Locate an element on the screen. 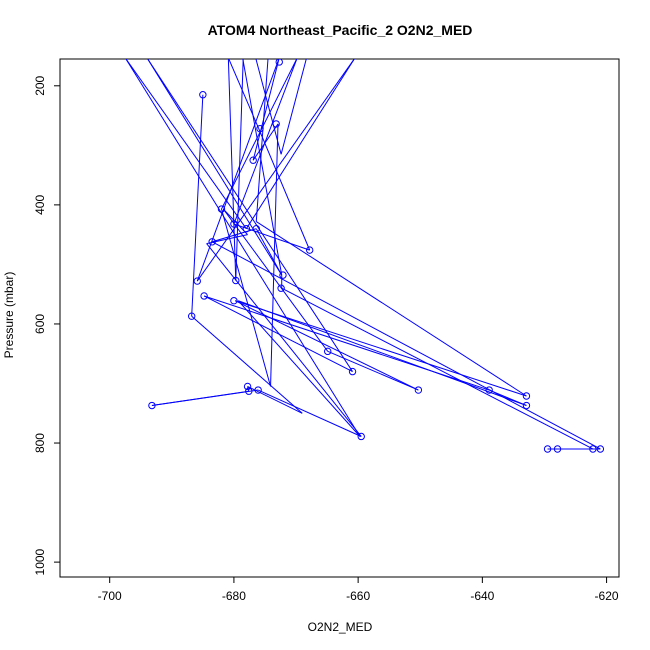 The image size is (650, 650). y-axis: 200 400 600 800 1000 is located at coordinates (46, 325).